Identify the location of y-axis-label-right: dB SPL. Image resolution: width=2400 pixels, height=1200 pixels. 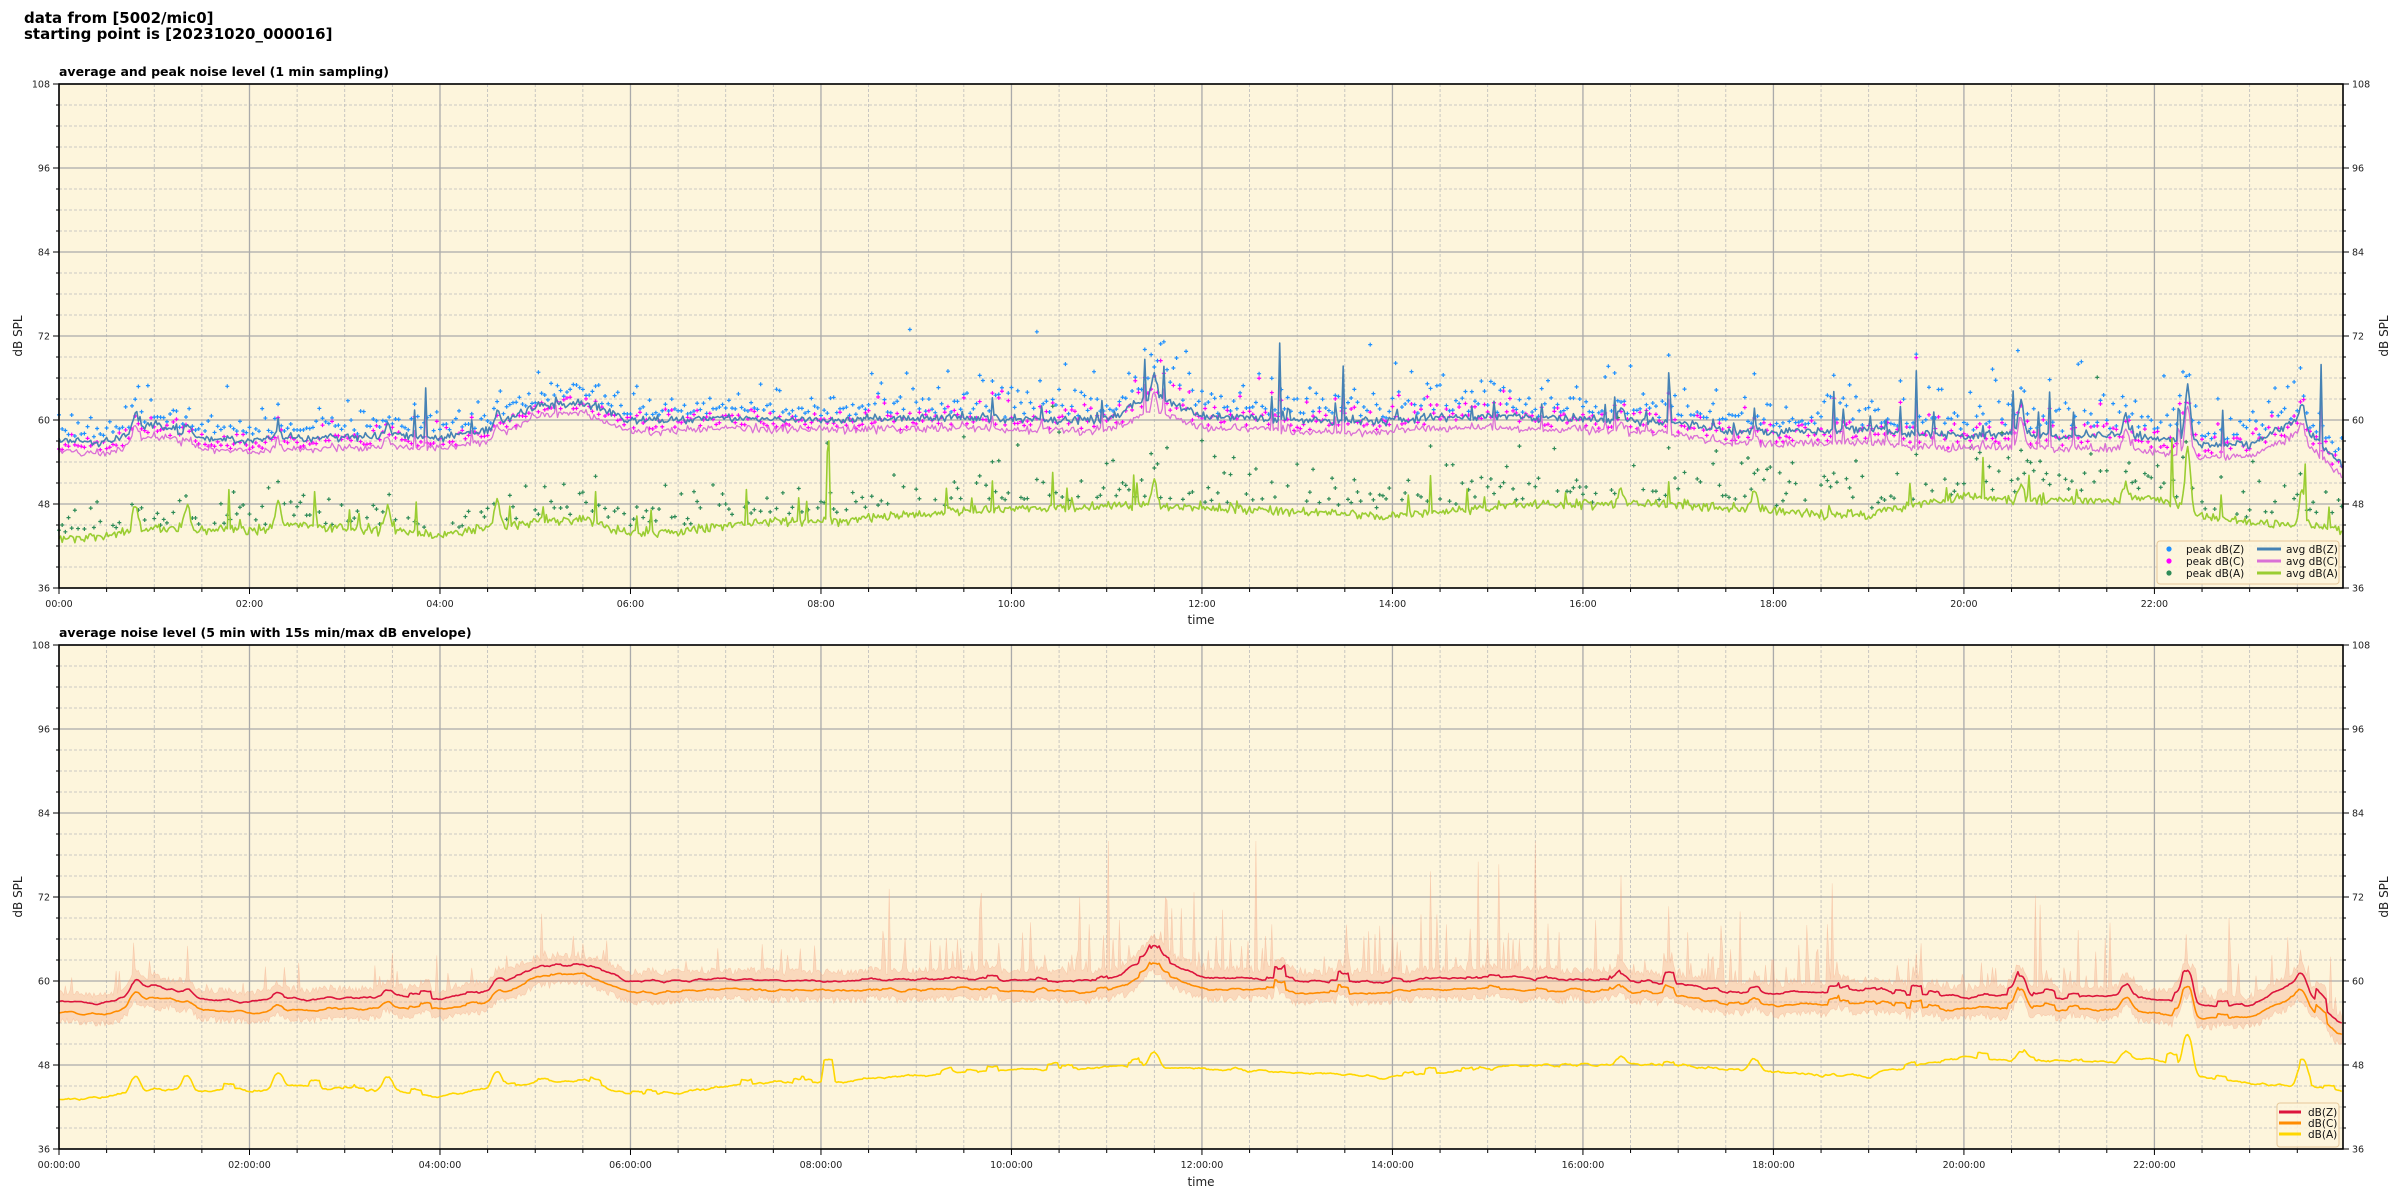
(2384, 336).